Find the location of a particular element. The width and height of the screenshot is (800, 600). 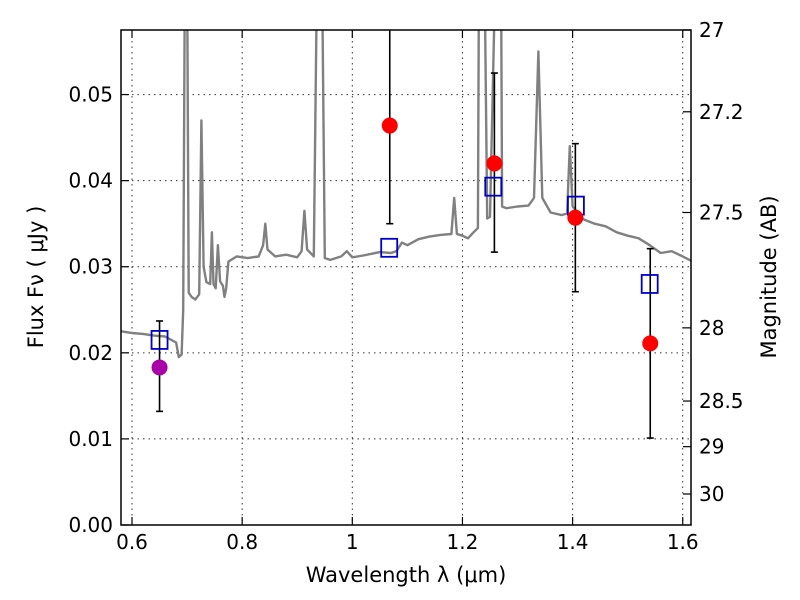

x-tick-label: 1.6 is located at coordinates (683, 542).